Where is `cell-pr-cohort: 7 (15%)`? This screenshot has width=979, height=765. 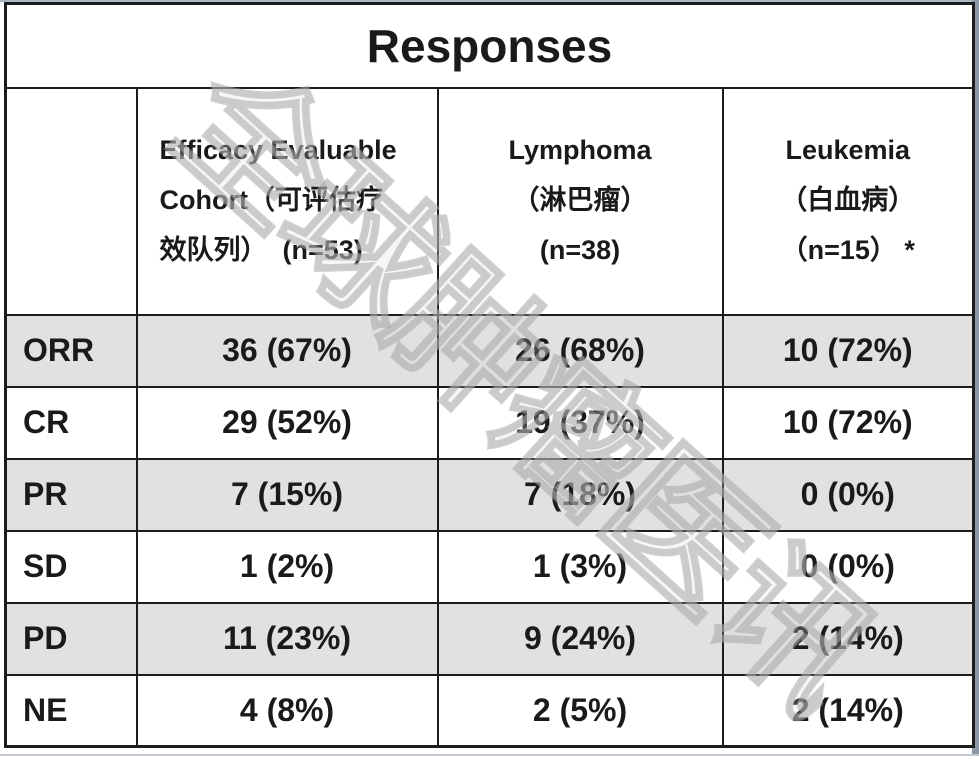
cell-pr-cohort: 7 (15%) is located at coordinates (287, 494).